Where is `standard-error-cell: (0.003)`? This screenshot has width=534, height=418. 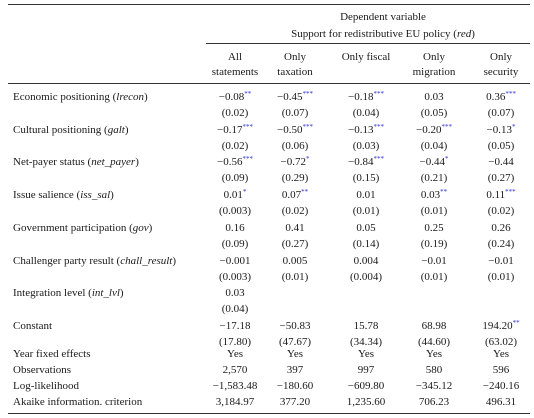
standard-error-cell: (0.003) is located at coordinates (235, 276).